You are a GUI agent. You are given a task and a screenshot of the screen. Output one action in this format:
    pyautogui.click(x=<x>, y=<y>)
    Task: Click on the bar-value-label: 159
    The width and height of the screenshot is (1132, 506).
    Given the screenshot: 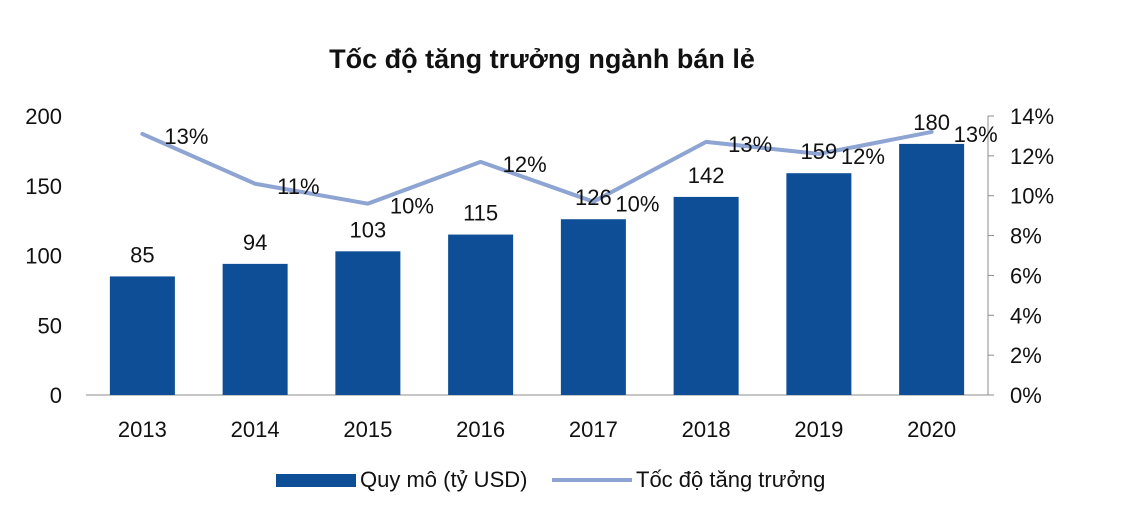 What is the action you would take?
    pyautogui.click(x=819, y=151)
    